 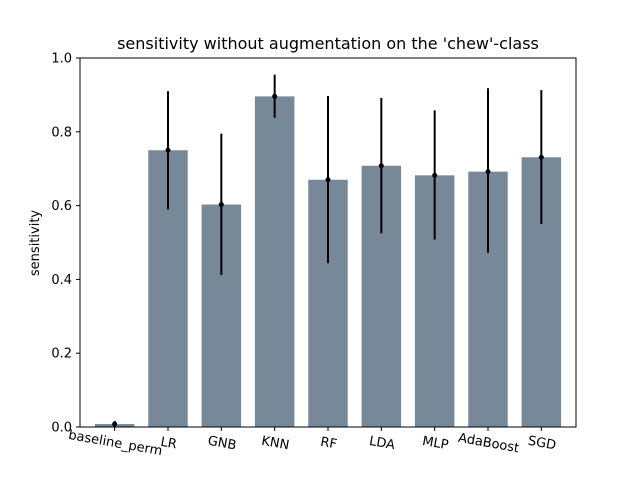 I want to click on x-tick-label: LR, so click(x=168, y=444).